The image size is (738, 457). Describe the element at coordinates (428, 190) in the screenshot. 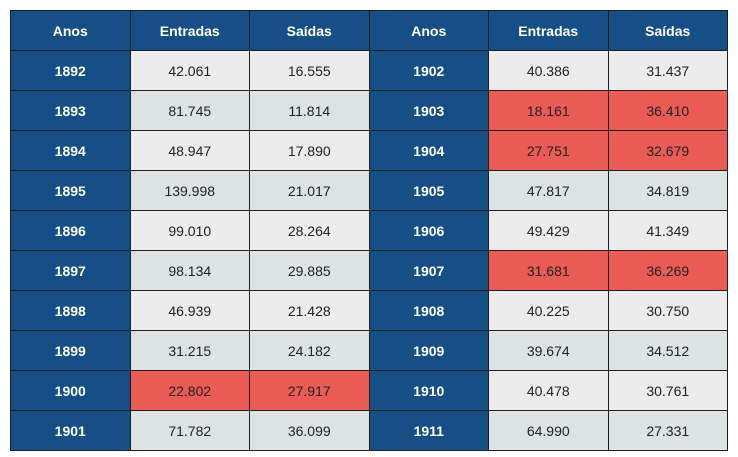

I see `year-cell: 1905` at that location.